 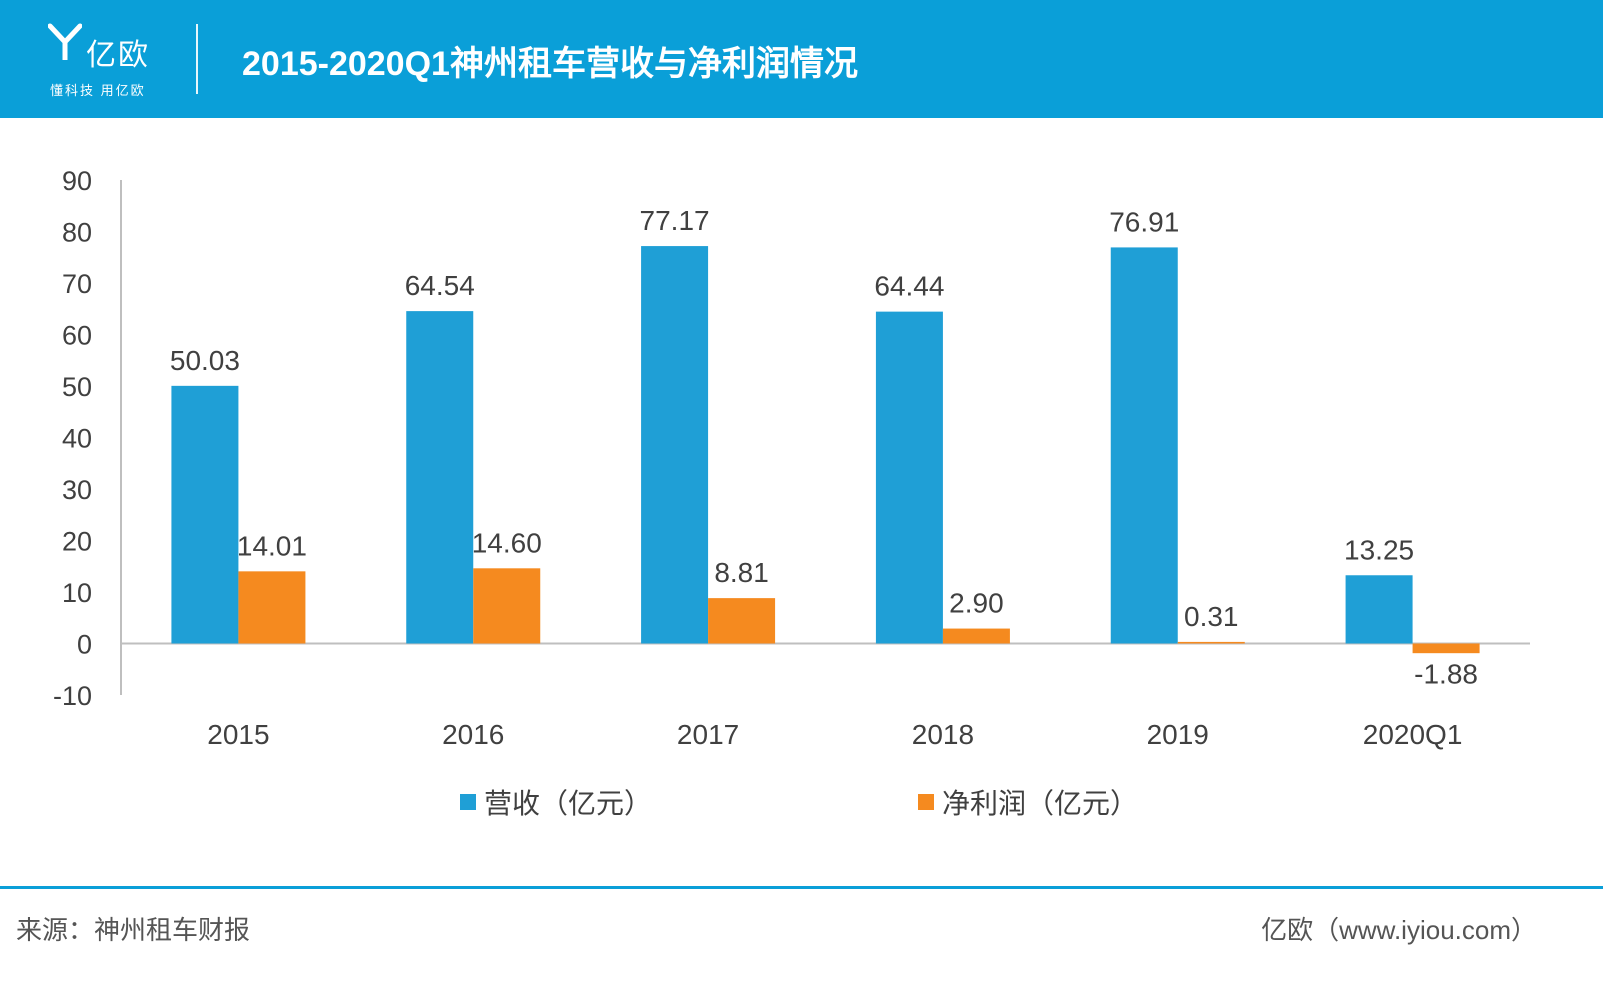 What do you see at coordinates (1446, 674) in the screenshot?
I see `data-label-profit: -1.88` at bounding box center [1446, 674].